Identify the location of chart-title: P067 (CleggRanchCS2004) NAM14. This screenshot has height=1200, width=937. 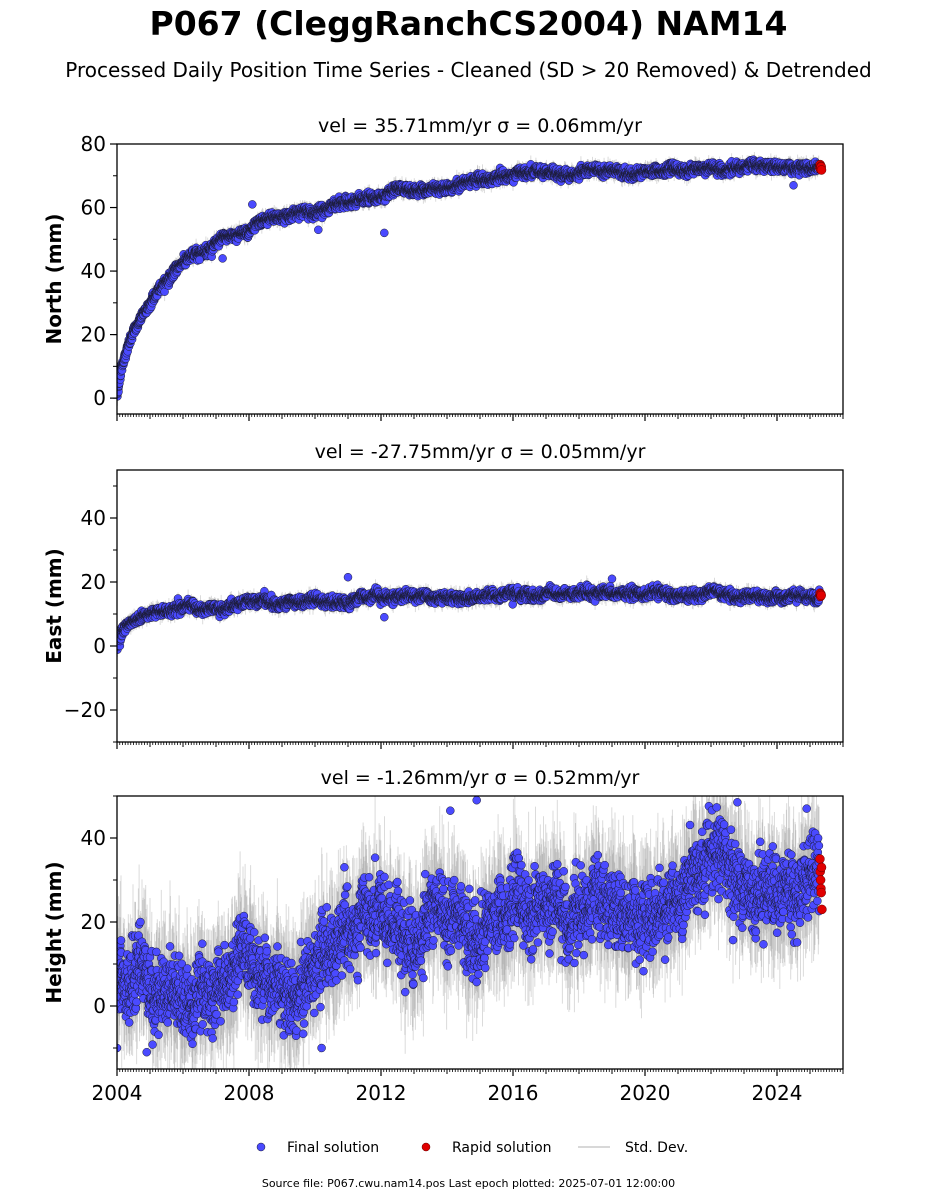
(468, 23).